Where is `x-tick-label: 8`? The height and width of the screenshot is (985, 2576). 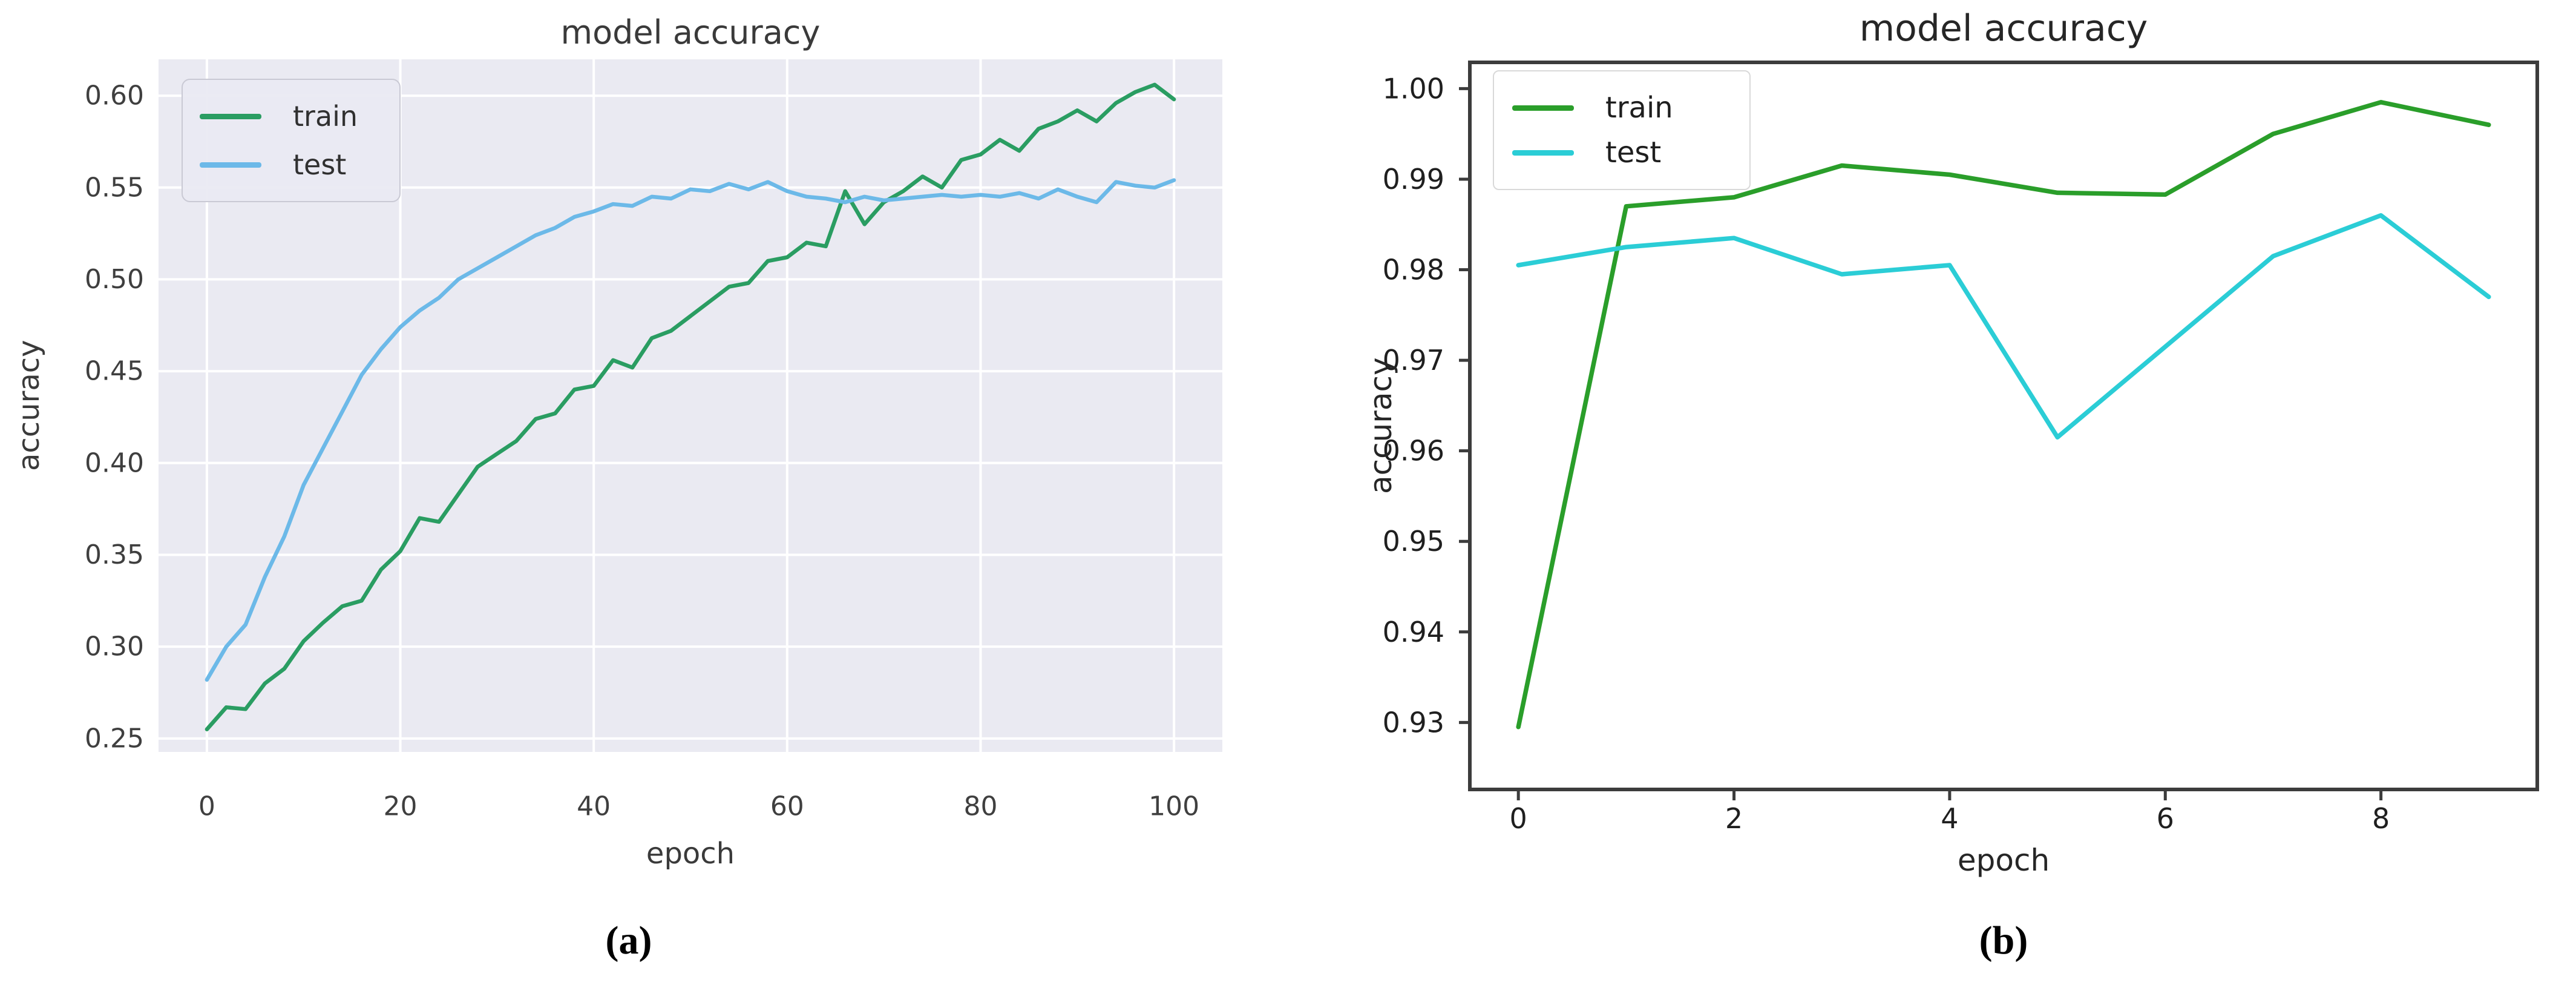 x-tick-label: 8 is located at coordinates (2381, 818).